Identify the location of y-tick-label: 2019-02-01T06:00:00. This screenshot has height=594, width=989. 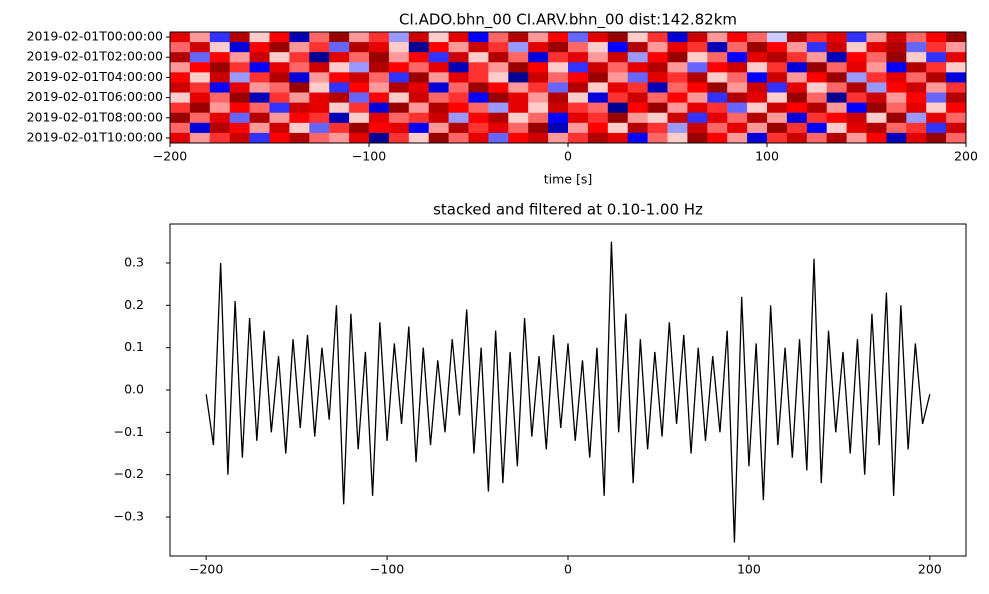
(95, 96).